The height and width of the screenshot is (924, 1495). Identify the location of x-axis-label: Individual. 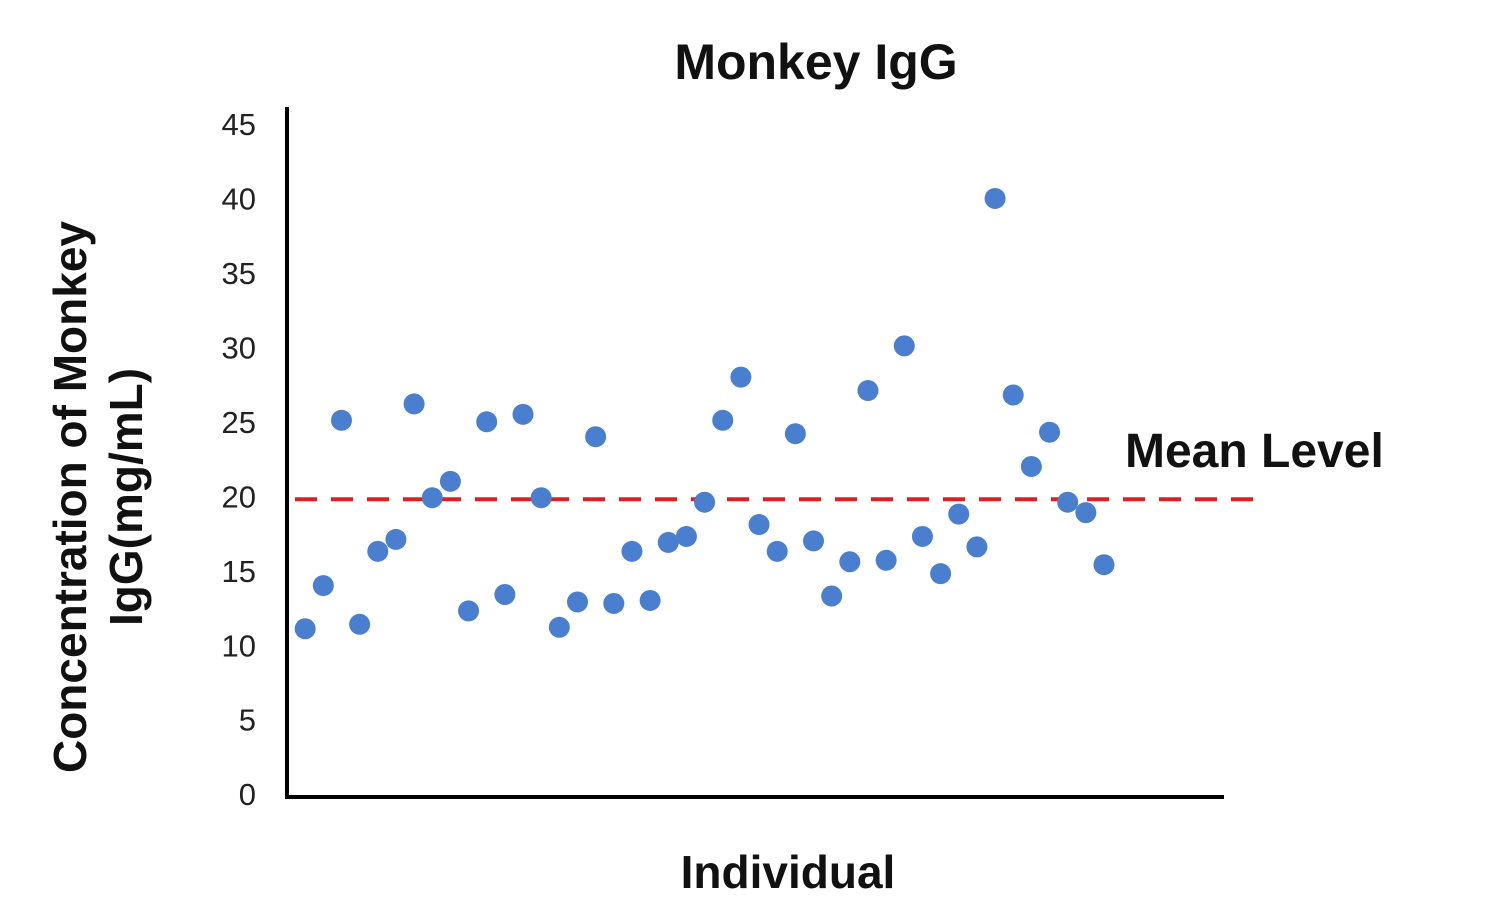
(788, 872).